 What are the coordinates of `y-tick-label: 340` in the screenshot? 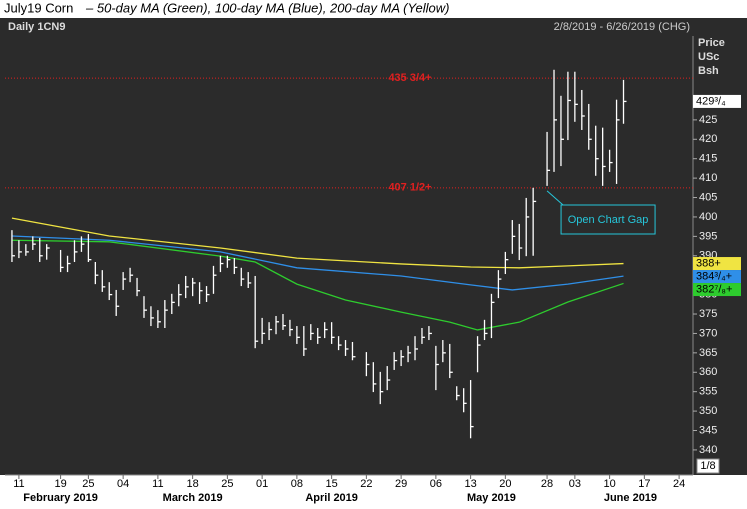 It's located at (708, 450).